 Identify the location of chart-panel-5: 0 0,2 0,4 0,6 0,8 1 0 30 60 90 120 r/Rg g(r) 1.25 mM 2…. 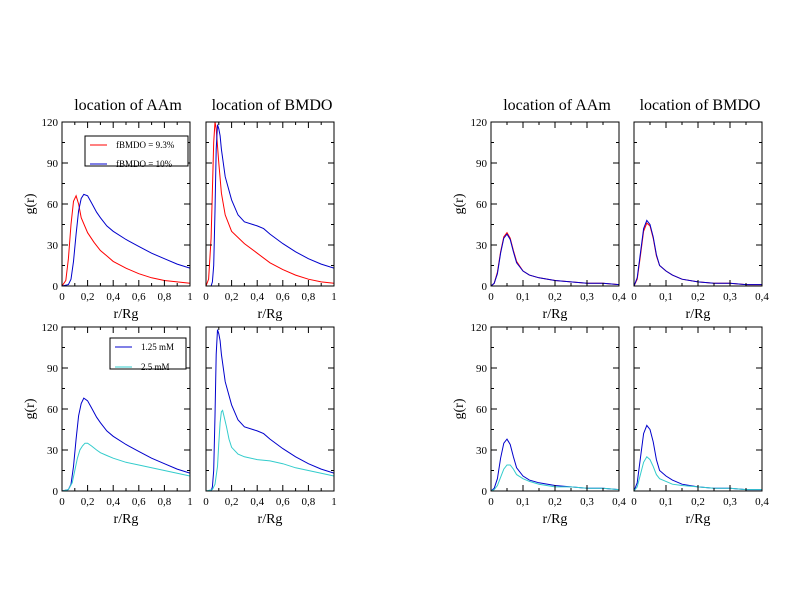
(108, 424).